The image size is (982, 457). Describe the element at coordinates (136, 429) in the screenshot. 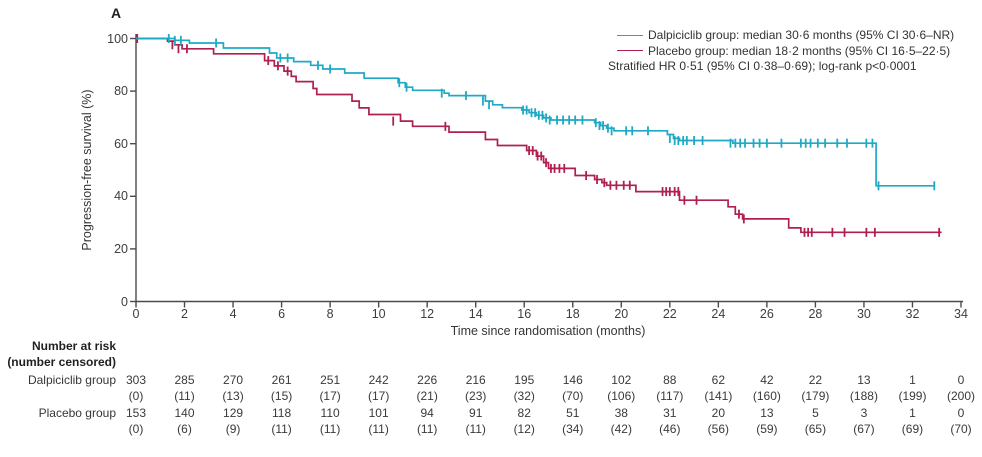

I see `risk-censored-cell: (0)` at that location.